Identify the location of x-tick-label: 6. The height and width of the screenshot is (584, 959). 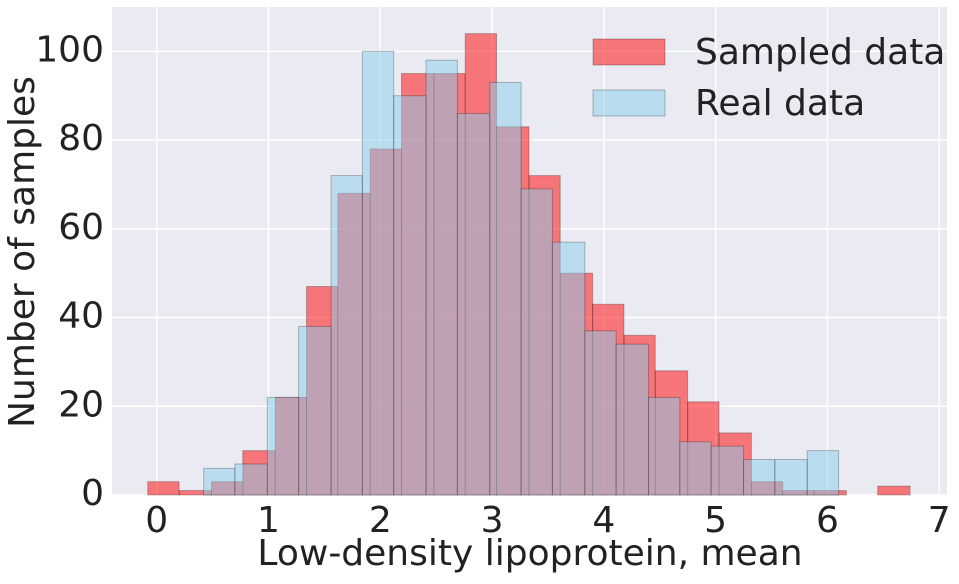
(827, 520).